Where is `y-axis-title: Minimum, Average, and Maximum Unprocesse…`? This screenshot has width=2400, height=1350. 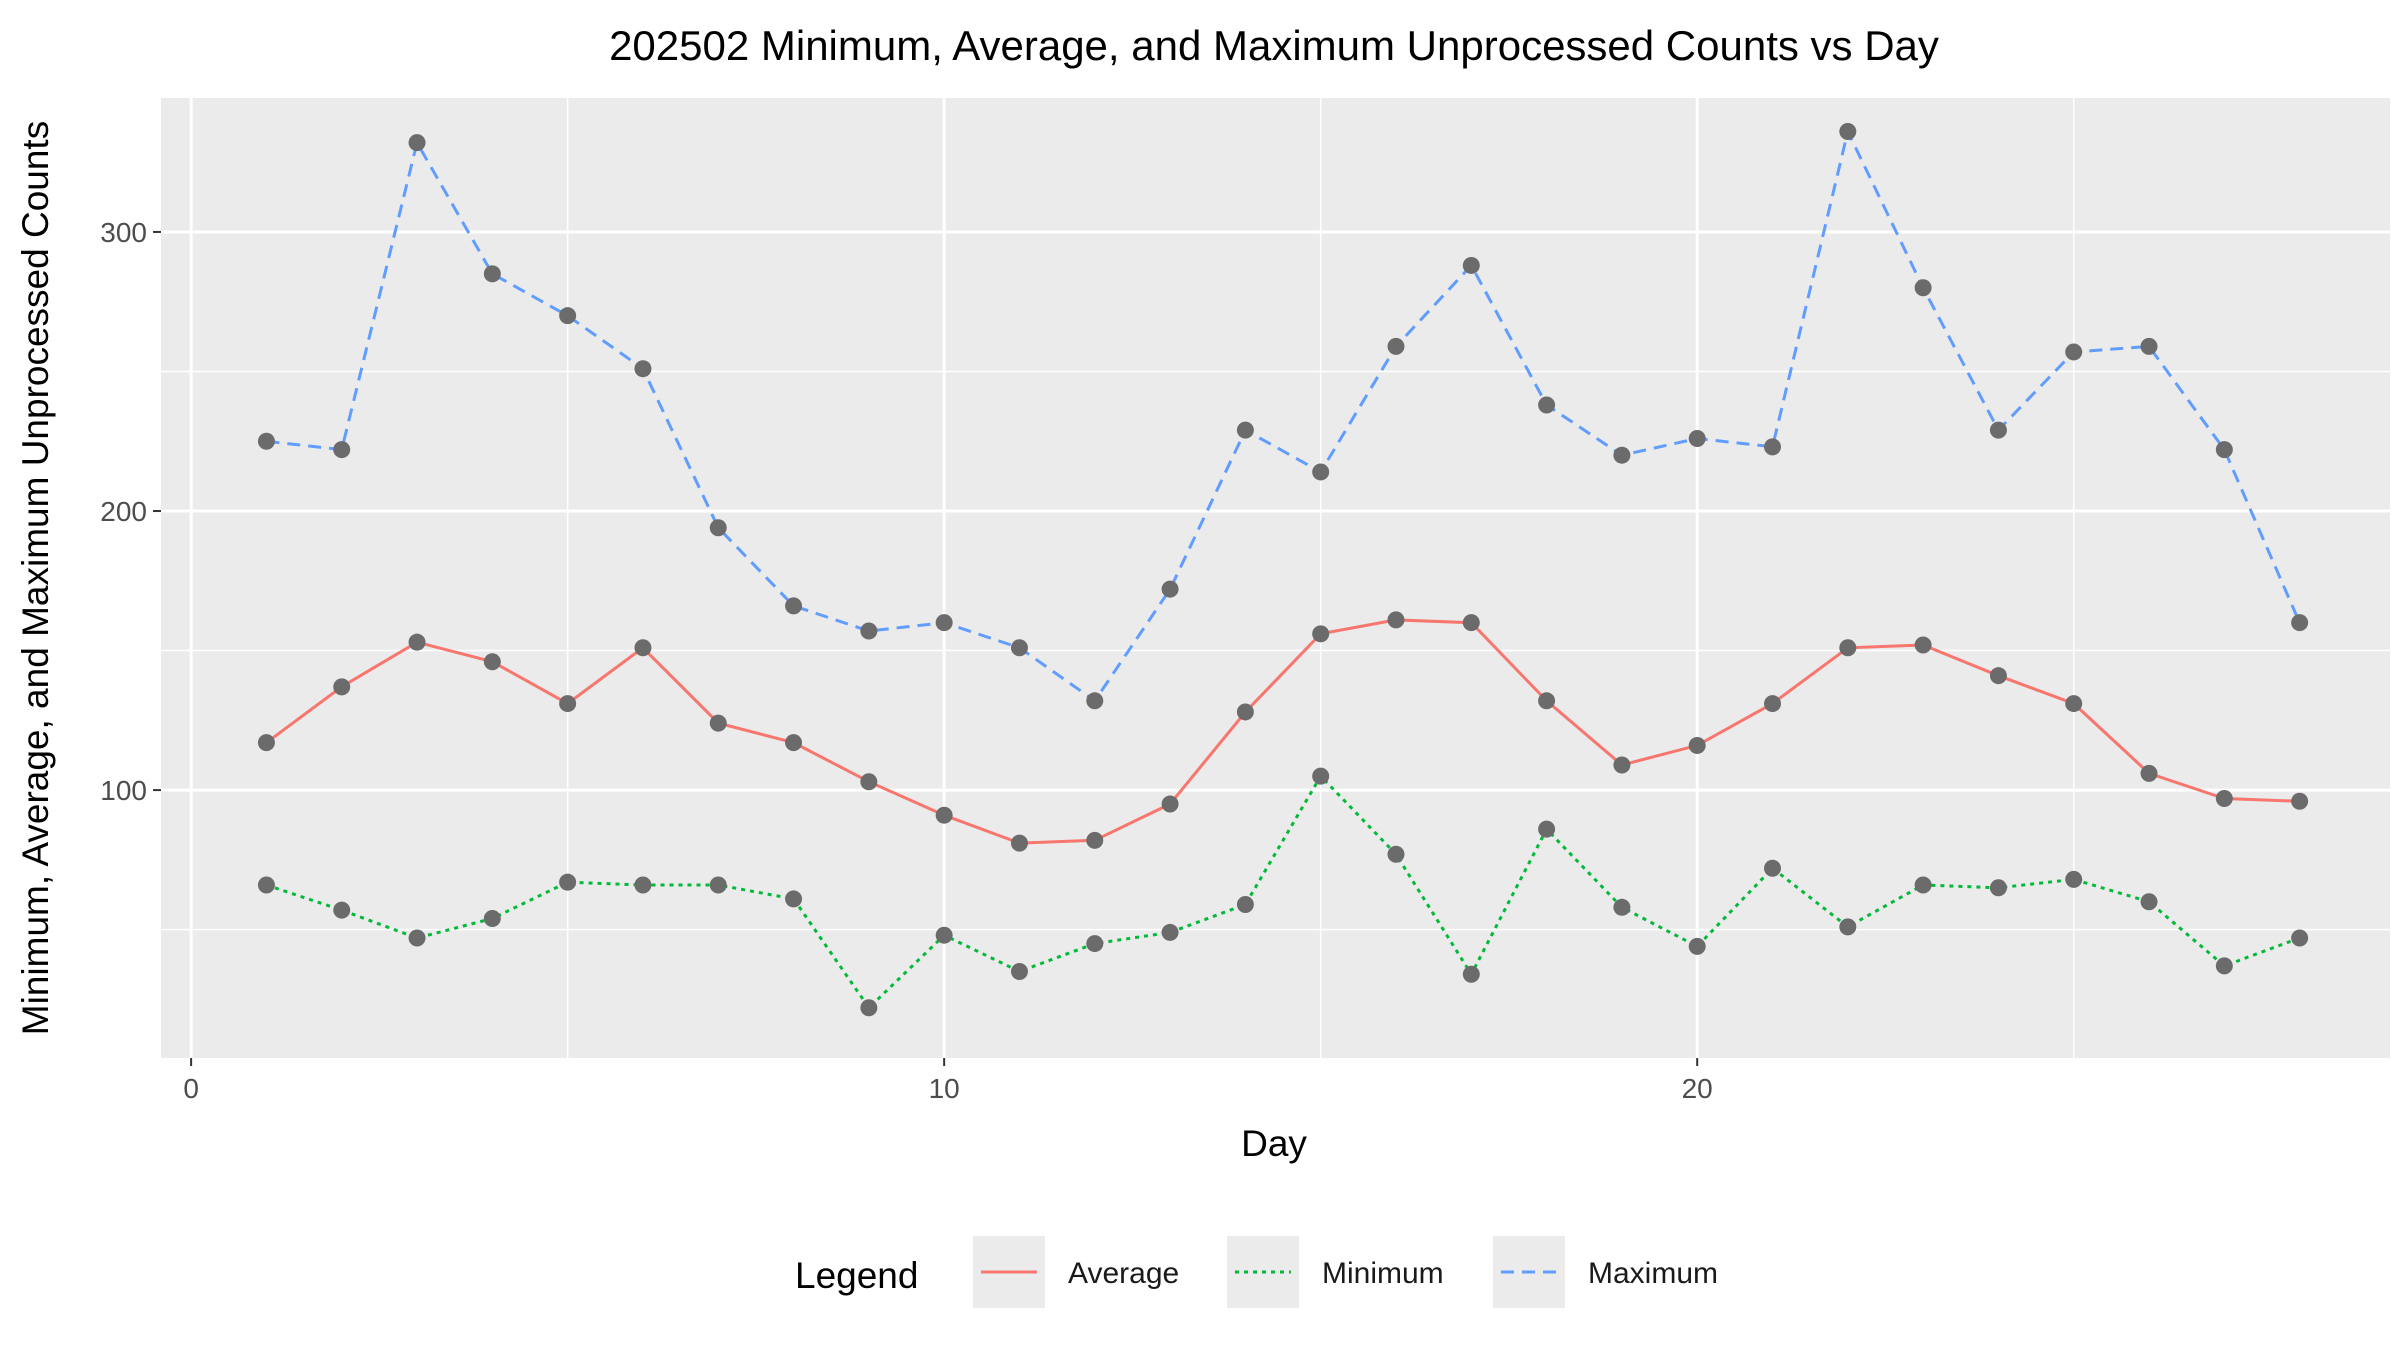 y-axis-title: Minimum, Average, and Maximum Unprocesse… is located at coordinates (35, 578).